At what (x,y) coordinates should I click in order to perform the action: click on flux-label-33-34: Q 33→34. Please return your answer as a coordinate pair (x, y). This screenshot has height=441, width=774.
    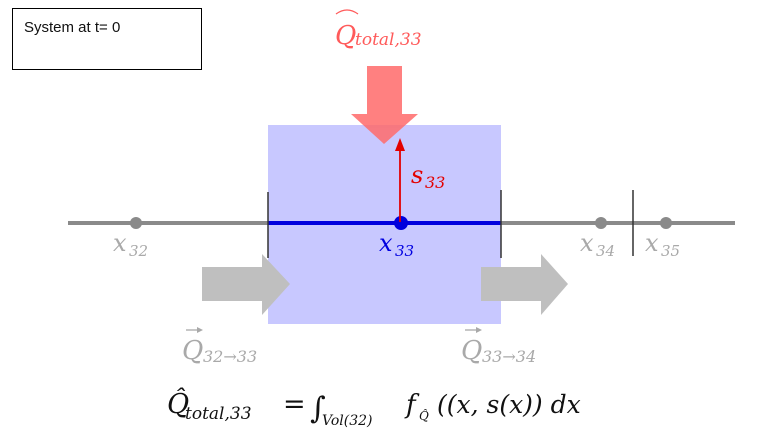
    Looking at the image, I should click on (498, 346).